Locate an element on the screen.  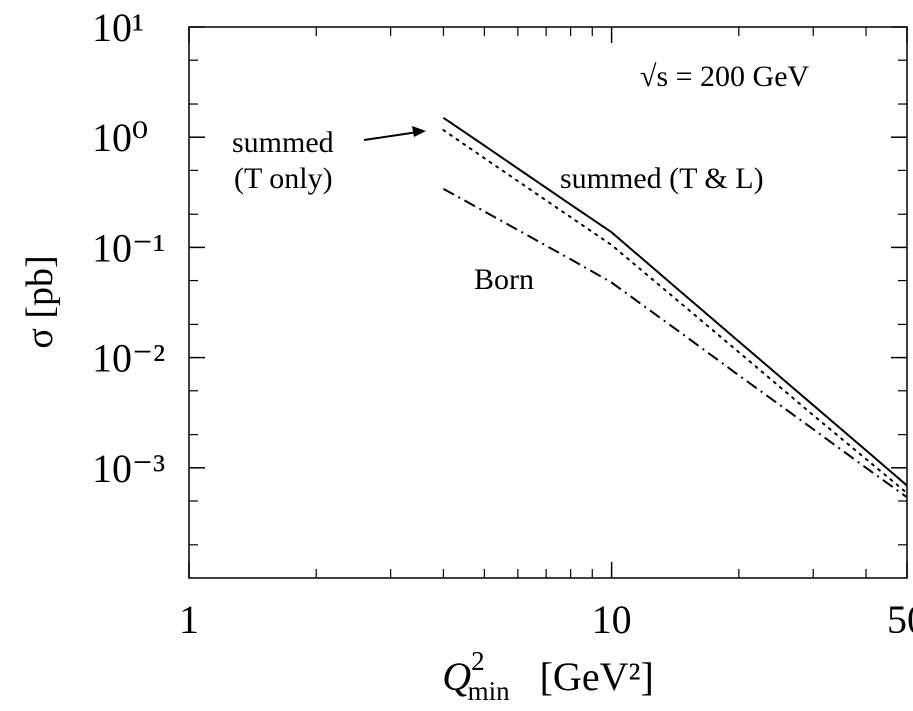
y-tick-label: 10⁰ is located at coordinates (120, 137).